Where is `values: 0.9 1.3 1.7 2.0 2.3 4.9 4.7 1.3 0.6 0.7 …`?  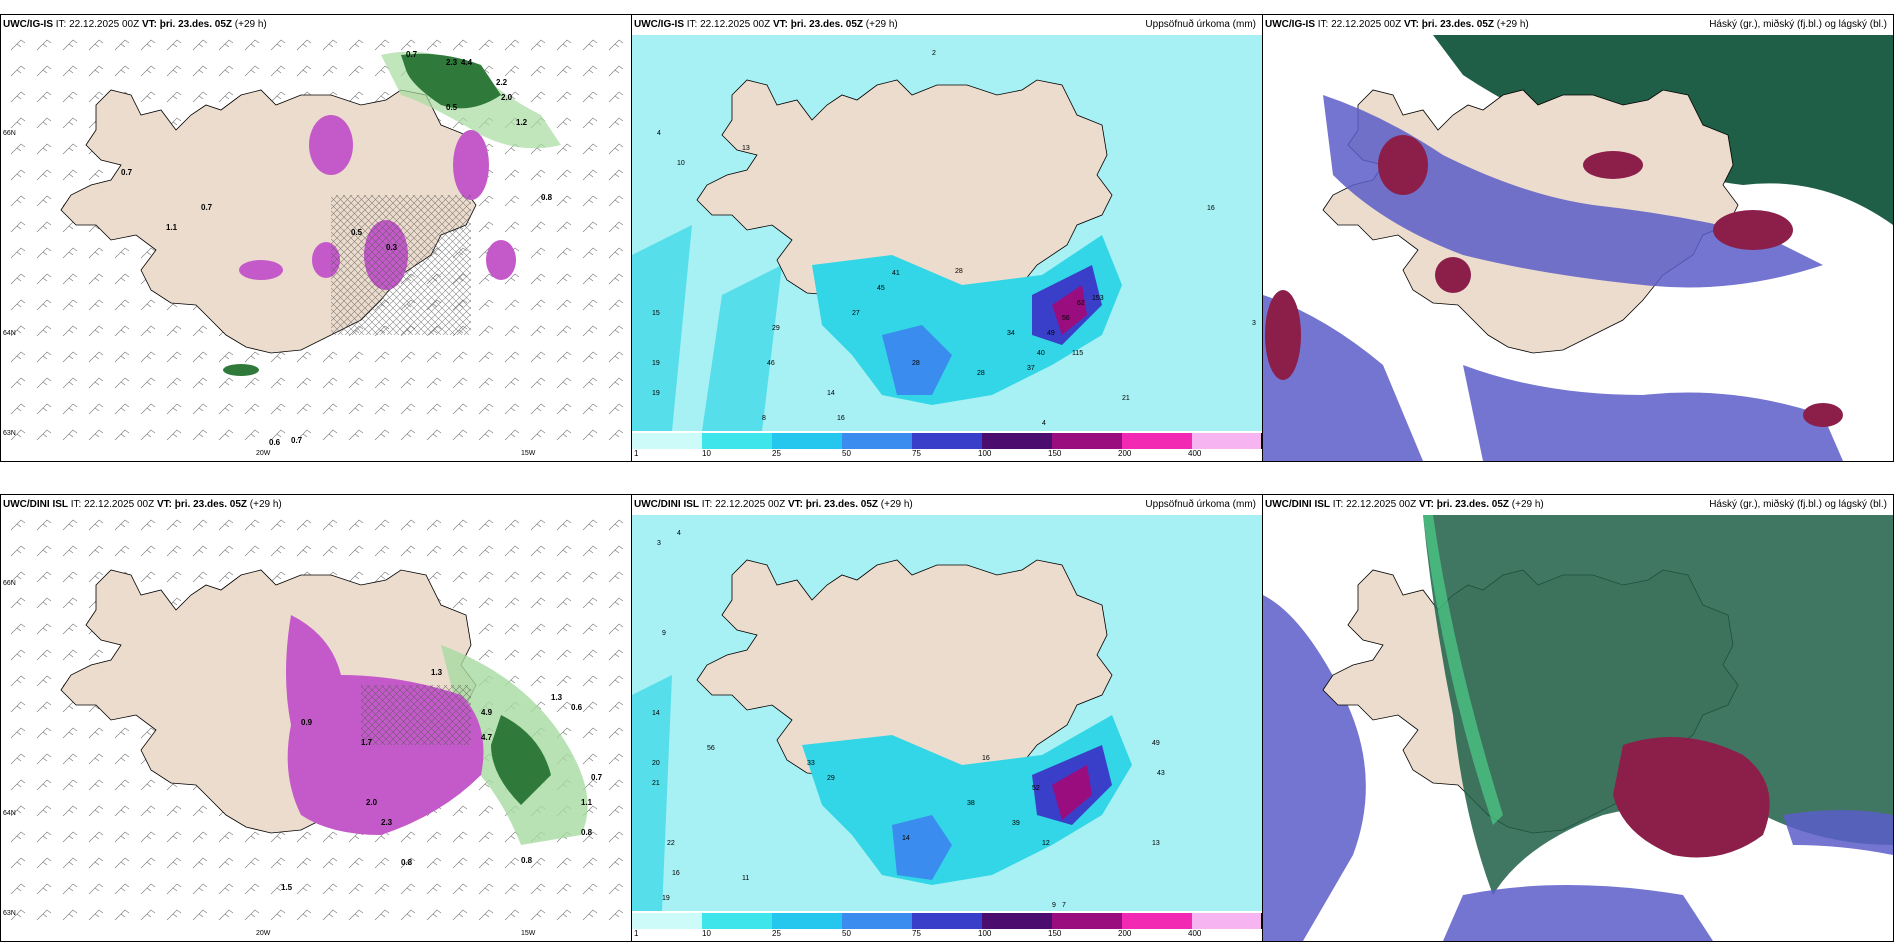 values: 0.9 1.3 1.7 2.0 2.3 4.9 4.7 1.3 0.6 0.7 … is located at coordinates (442, 780).